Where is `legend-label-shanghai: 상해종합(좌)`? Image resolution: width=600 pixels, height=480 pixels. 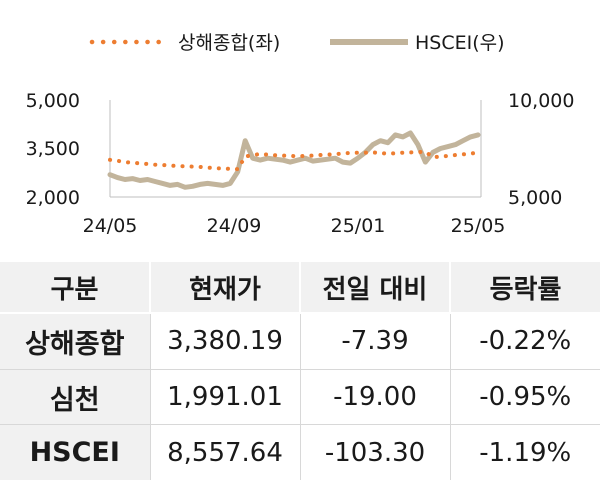 legend-label-shanghai: 상해종합(좌) is located at coordinates (229, 43).